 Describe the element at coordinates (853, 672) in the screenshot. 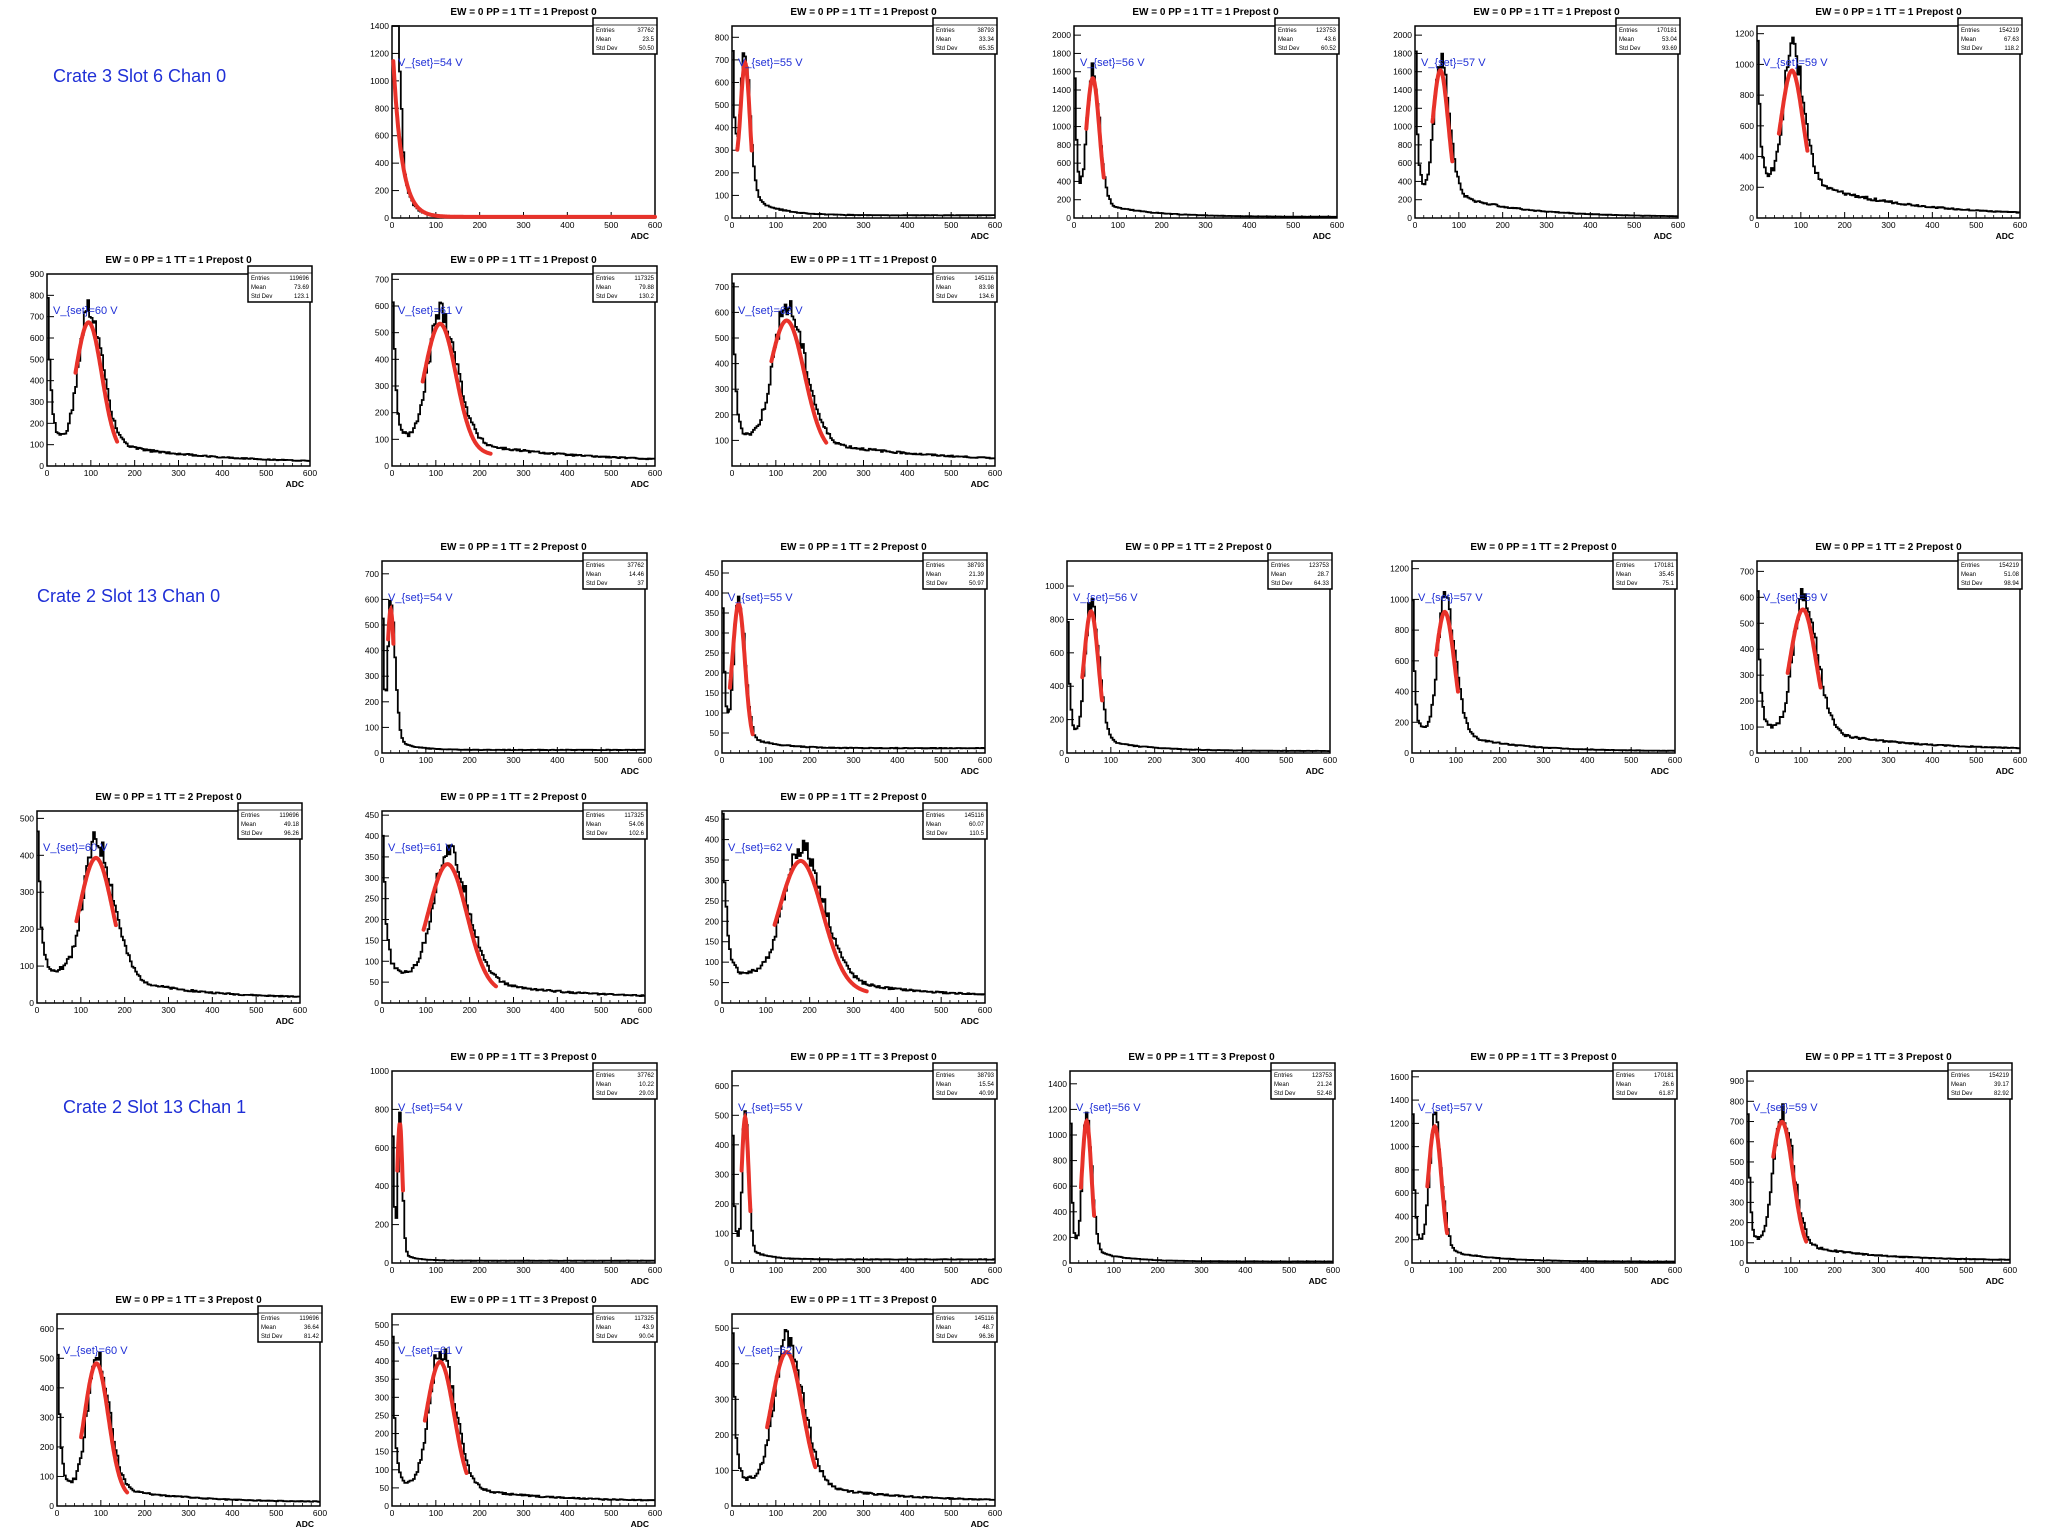

I see `histogram-line` at that location.